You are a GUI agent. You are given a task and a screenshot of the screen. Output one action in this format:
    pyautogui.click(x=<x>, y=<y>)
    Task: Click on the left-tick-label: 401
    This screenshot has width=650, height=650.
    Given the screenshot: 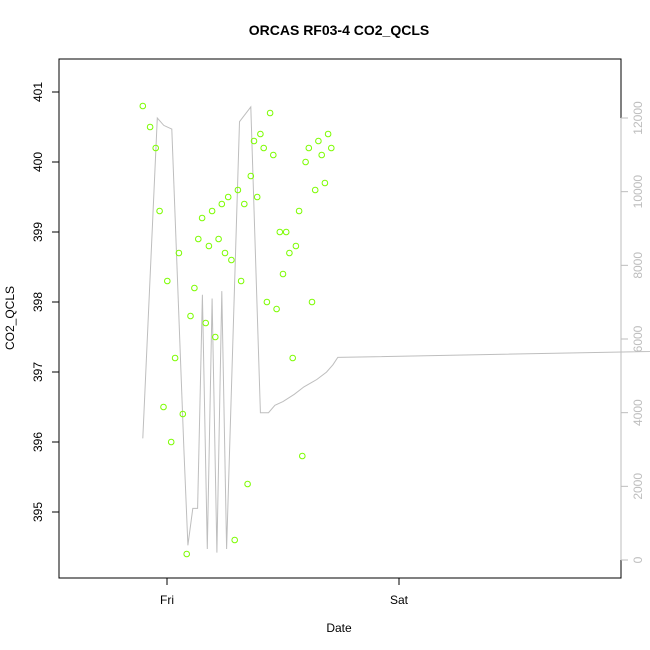 What is the action you would take?
    pyautogui.click(x=38, y=92)
    